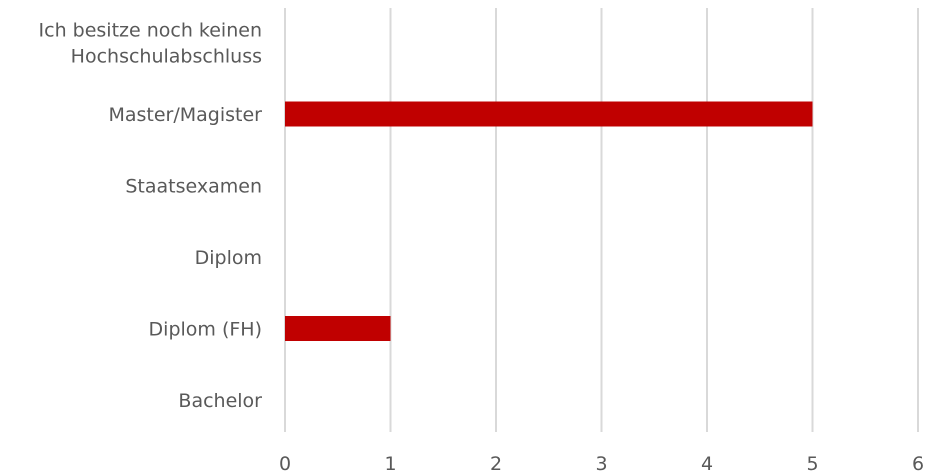 This screenshot has height=474, width=927. I want to click on category-label-line: Staatsexamen, so click(193, 187).